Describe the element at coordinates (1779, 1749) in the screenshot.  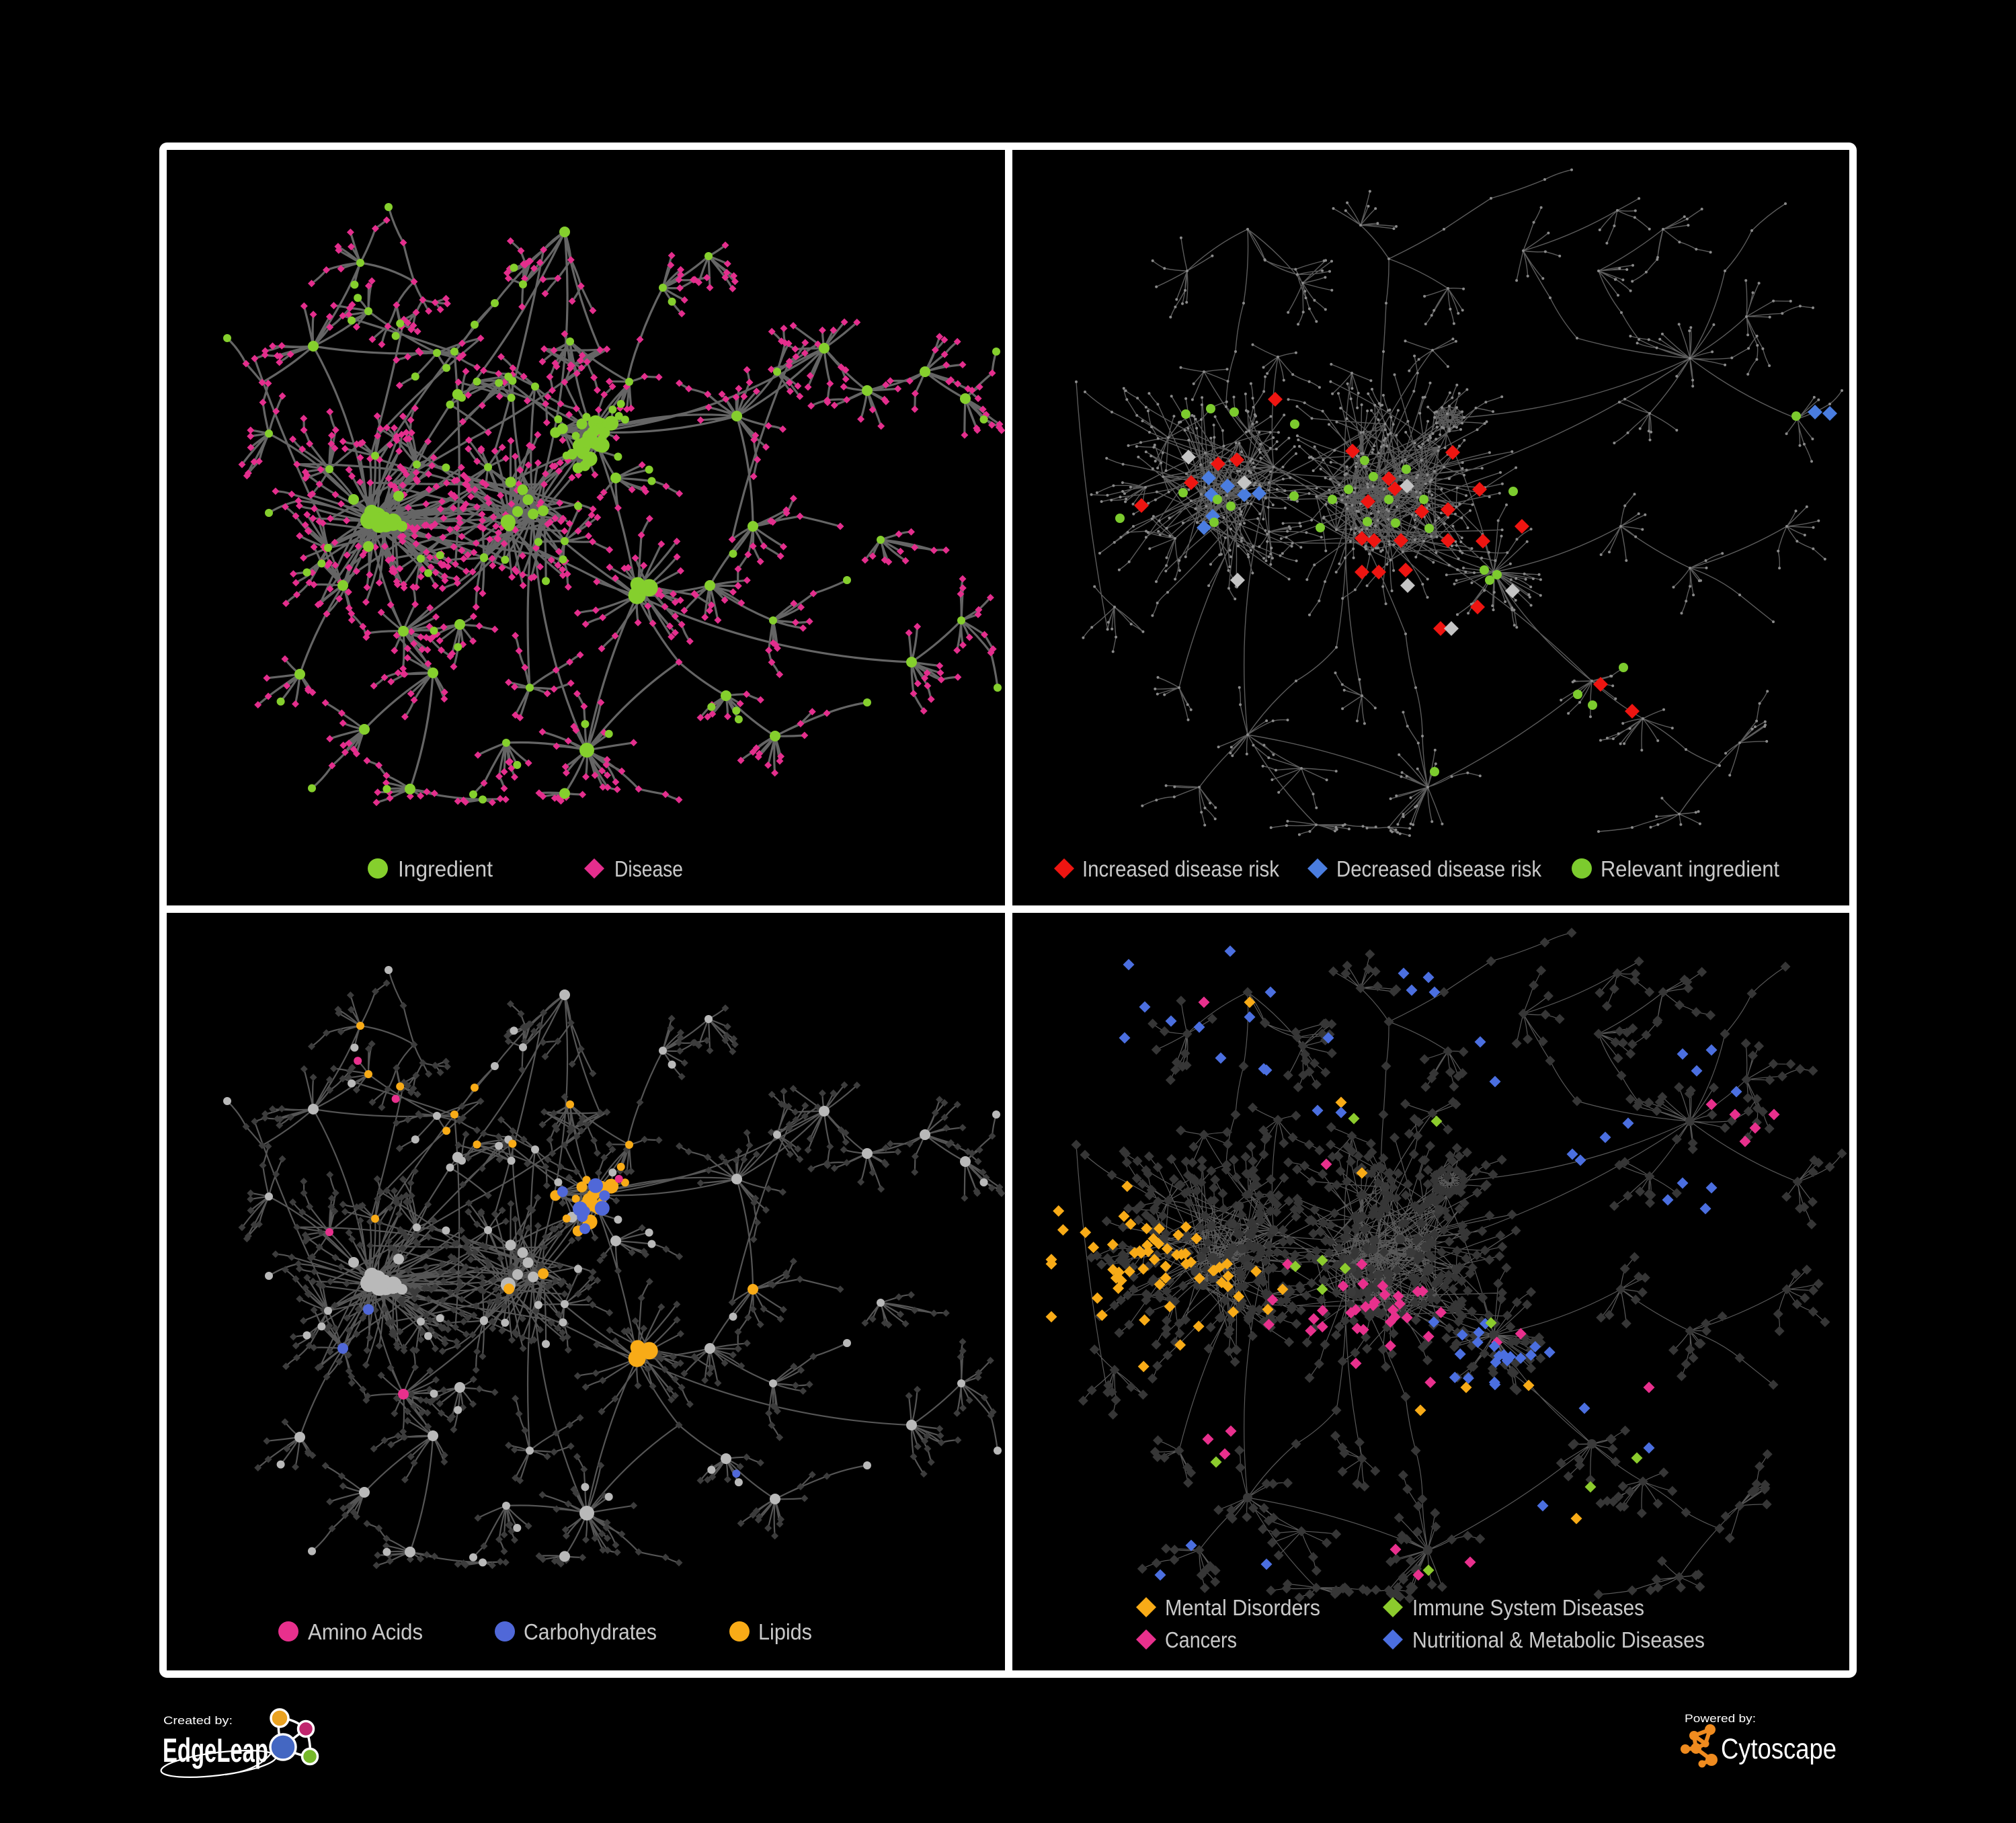
I see `svg-text: Cytoscape` at that location.